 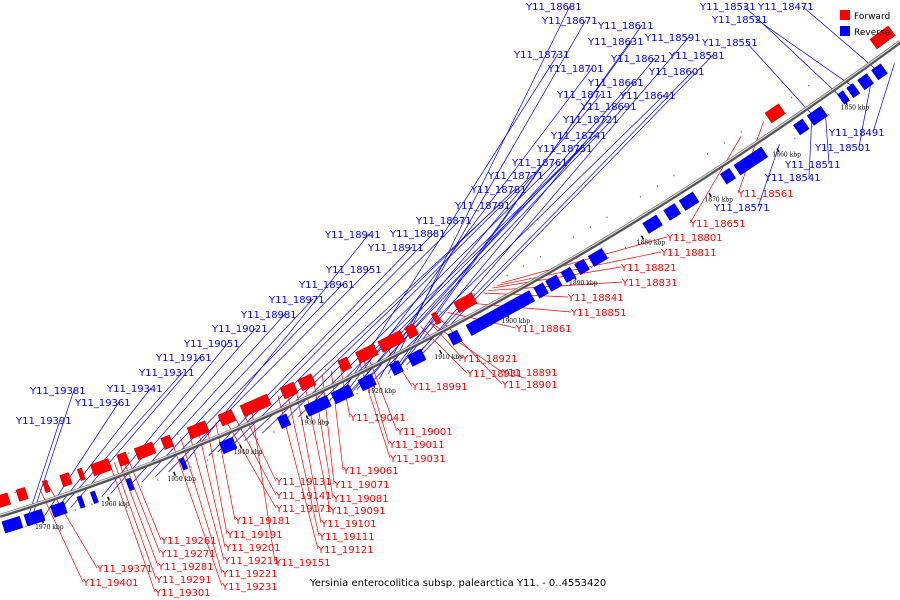 What do you see at coordinates (595, 298) in the screenshot?
I see `gene-label: Y11_18841` at bounding box center [595, 298].